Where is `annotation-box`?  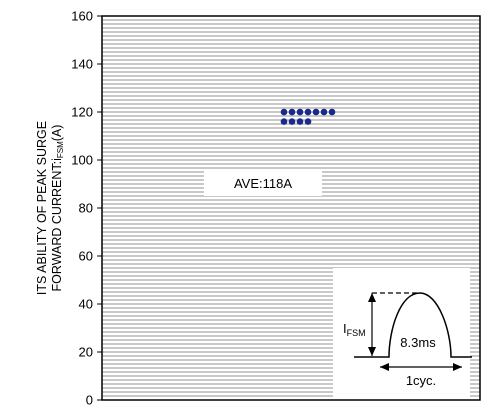 annotation-box is located at coordinates (263, 183).